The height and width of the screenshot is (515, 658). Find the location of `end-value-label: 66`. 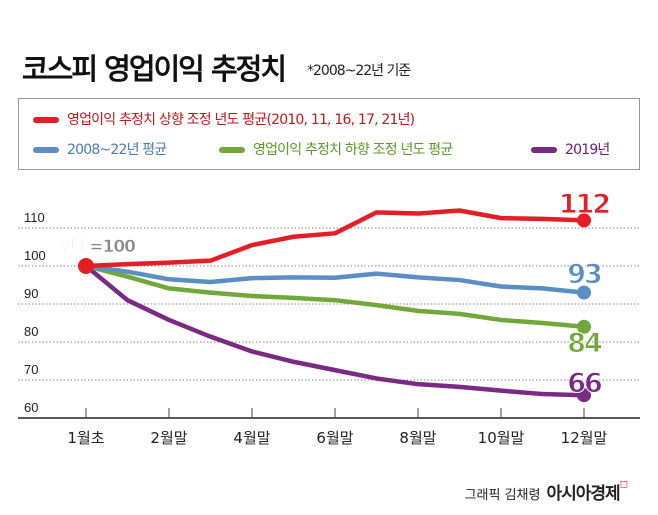

end-value-label: 66 is located at coordinates (584, 383).